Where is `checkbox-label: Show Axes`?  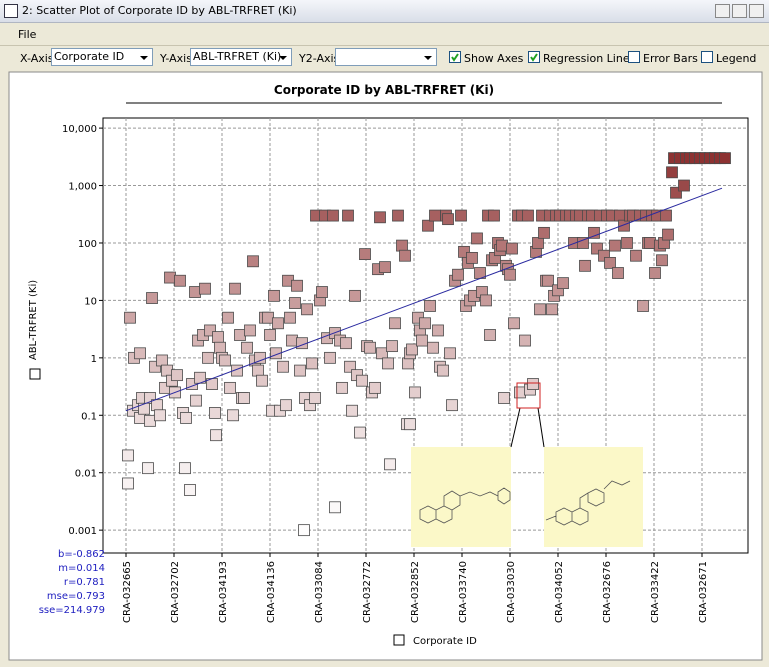 checkbox-label: Show Axes is located at coordinates (494, 58).